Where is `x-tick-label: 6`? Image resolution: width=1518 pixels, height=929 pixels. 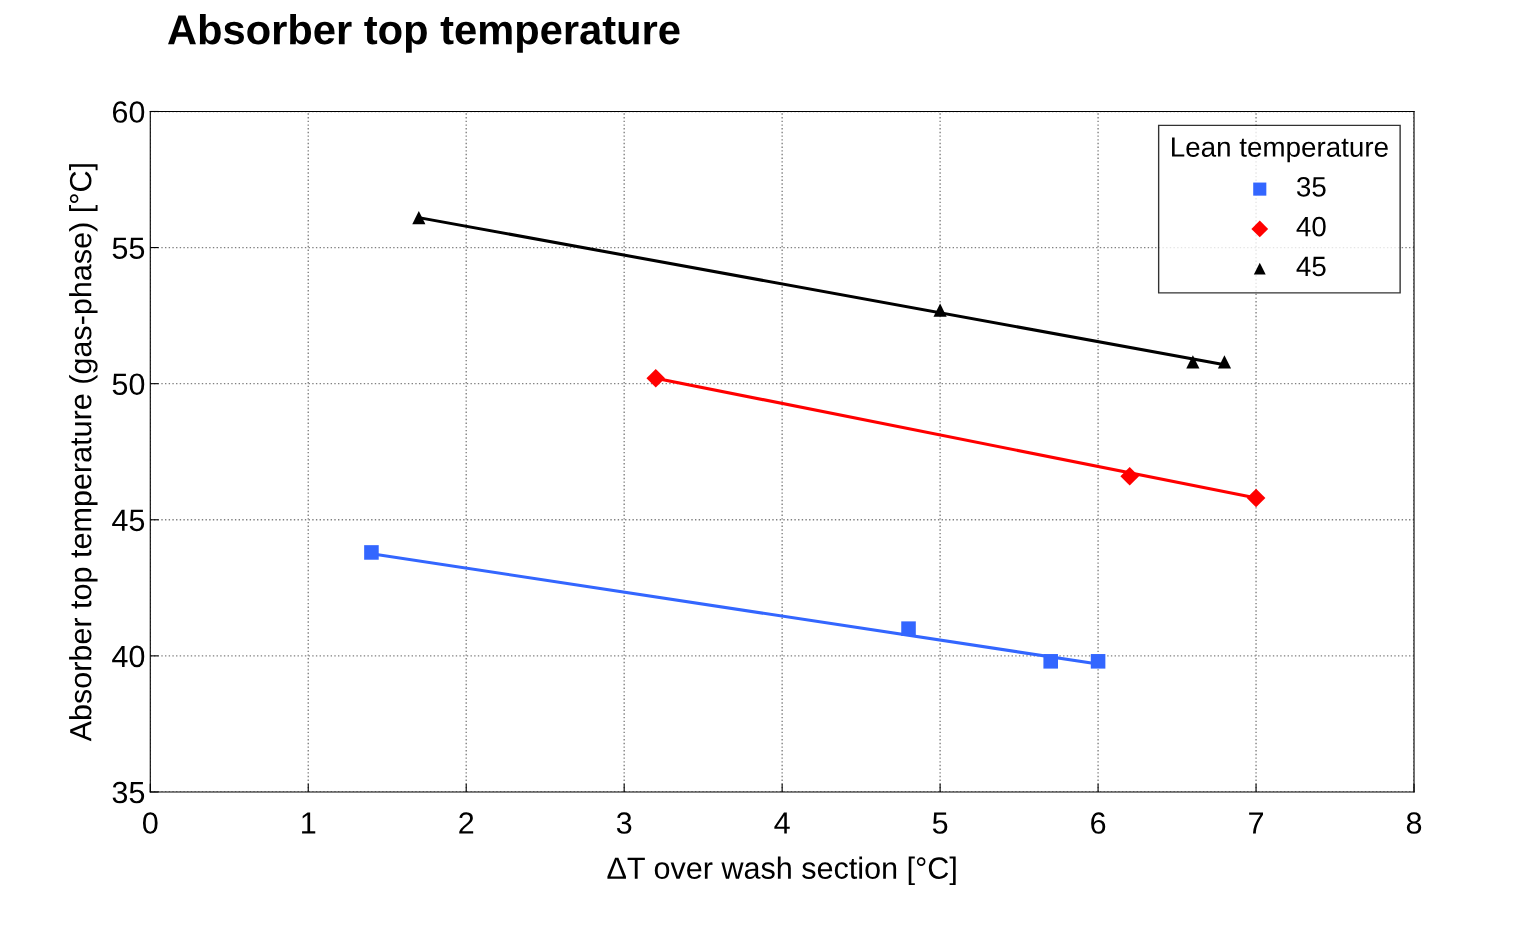
x-tick-label: 6 is located at coordinates (1098, 823).